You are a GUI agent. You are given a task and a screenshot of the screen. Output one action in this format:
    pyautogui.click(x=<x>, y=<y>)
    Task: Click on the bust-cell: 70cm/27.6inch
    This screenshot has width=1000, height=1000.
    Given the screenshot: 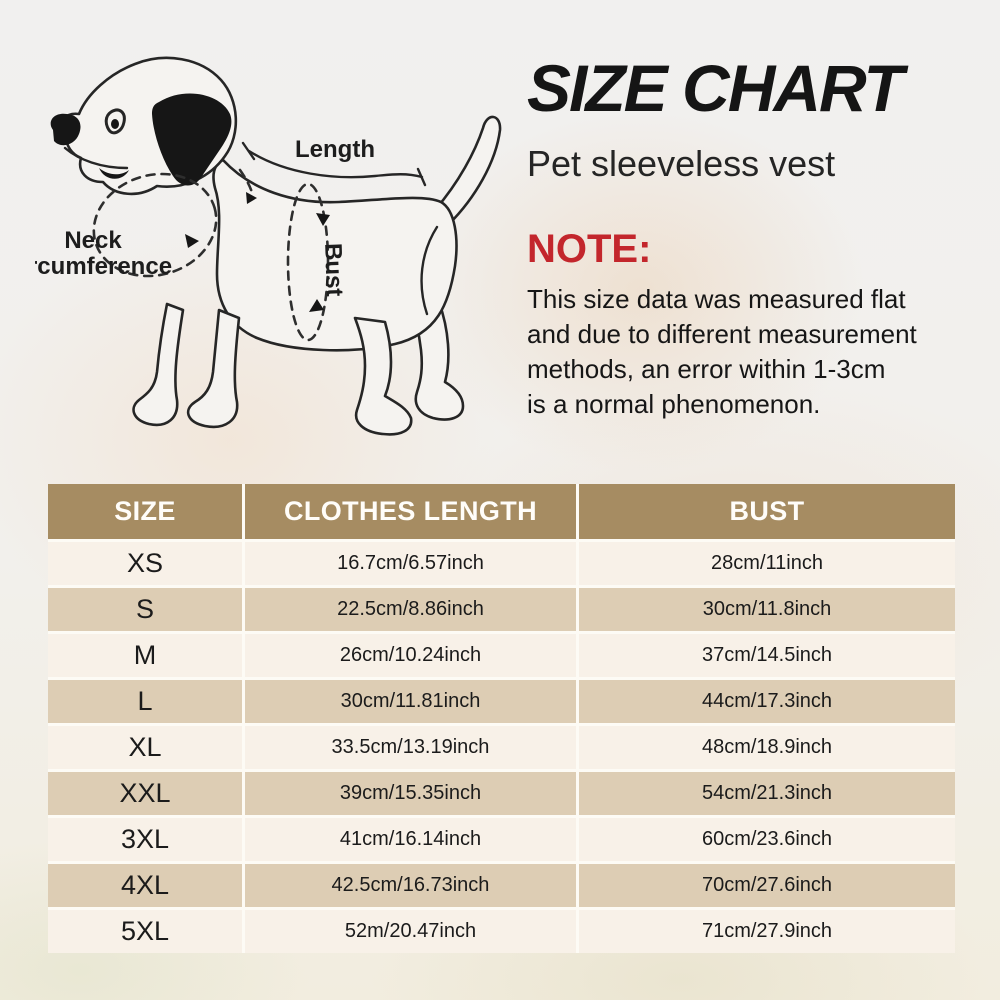 What is the action you would take?
    pyautogui.click(x=767, y=885)
    